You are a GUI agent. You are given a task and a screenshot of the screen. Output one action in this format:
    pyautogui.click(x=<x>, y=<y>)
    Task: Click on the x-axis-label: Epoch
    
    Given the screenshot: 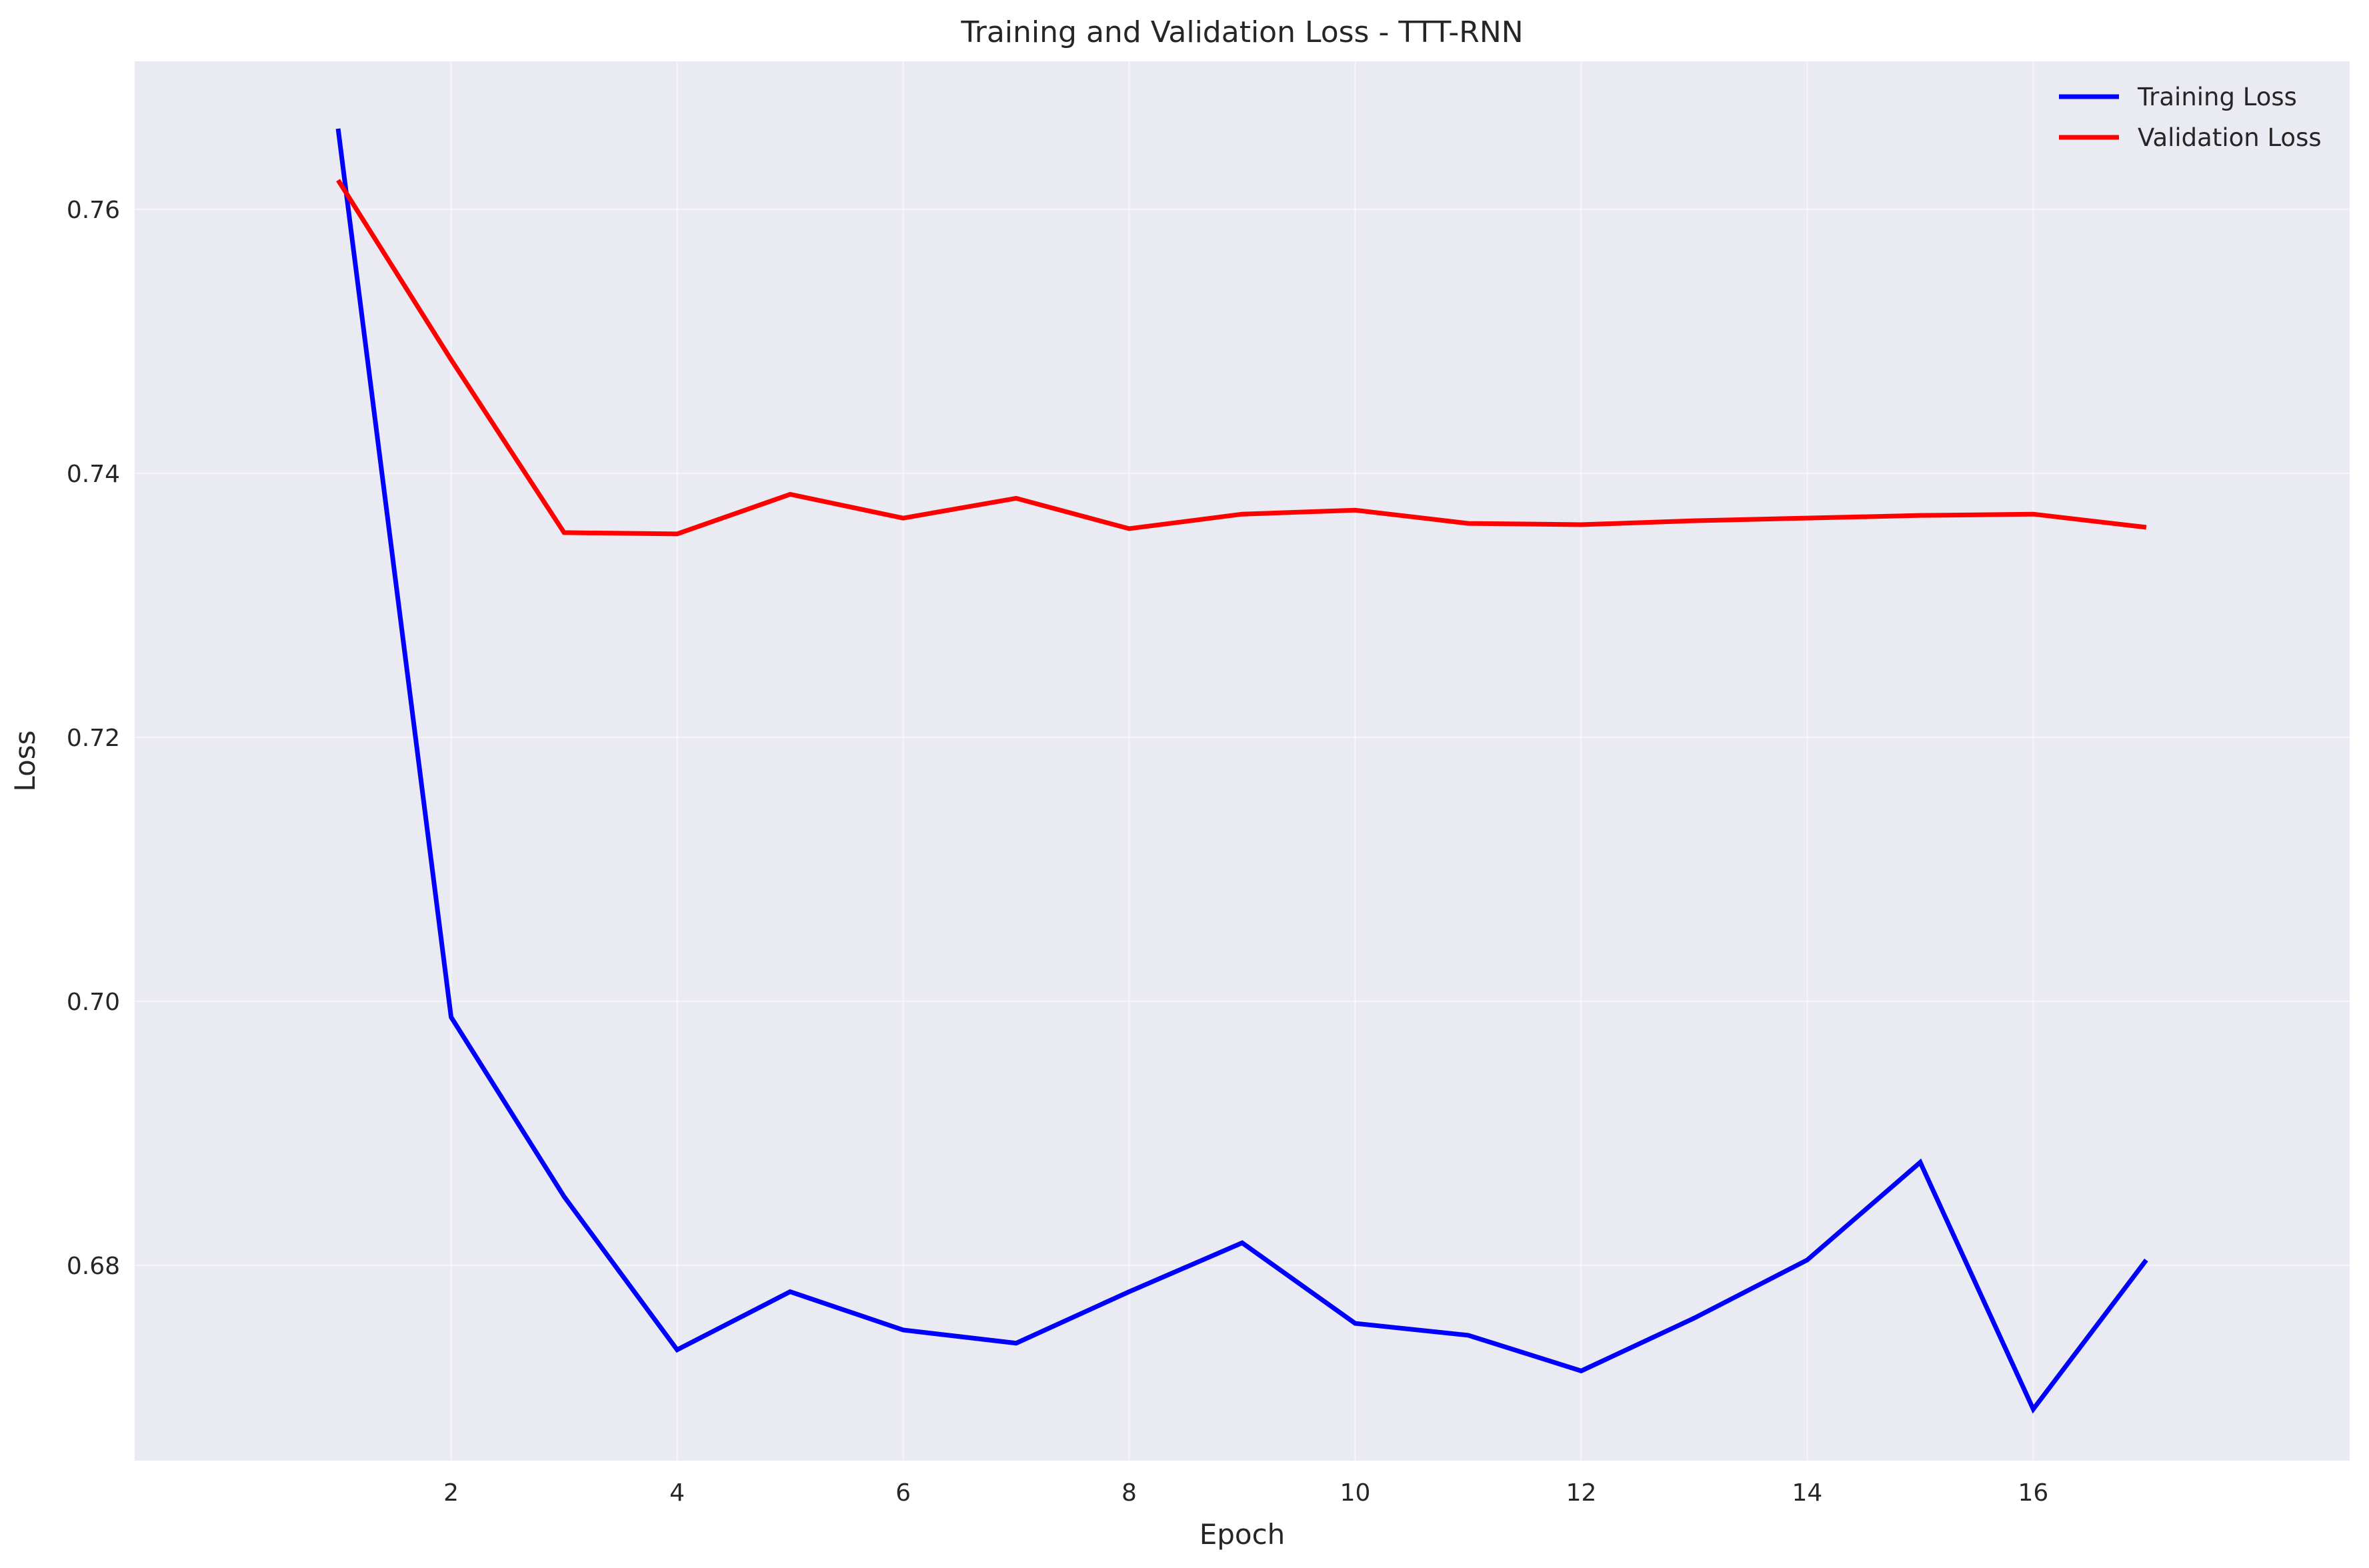 What is the action you would take?
    pyautogui.click(x=1243, y=1534)
    